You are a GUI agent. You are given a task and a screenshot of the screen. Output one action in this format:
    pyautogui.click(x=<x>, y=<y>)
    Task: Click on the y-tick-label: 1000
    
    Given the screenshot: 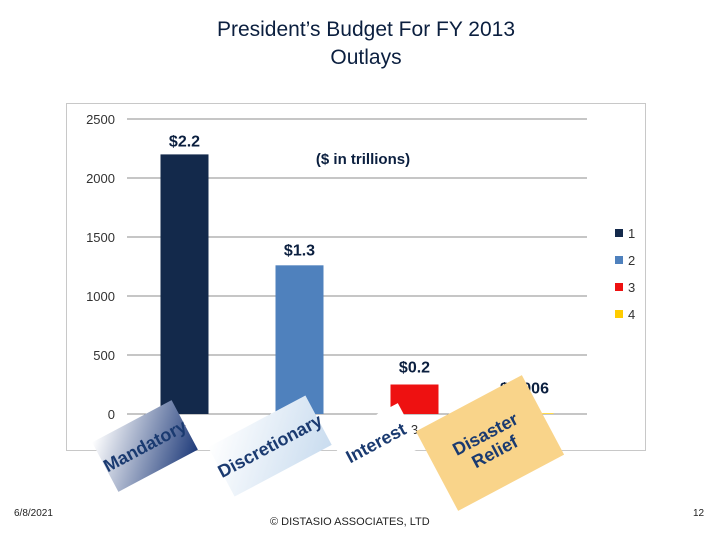 What is the action you would take?
    pyautogui.click(x=100, y=296)
    